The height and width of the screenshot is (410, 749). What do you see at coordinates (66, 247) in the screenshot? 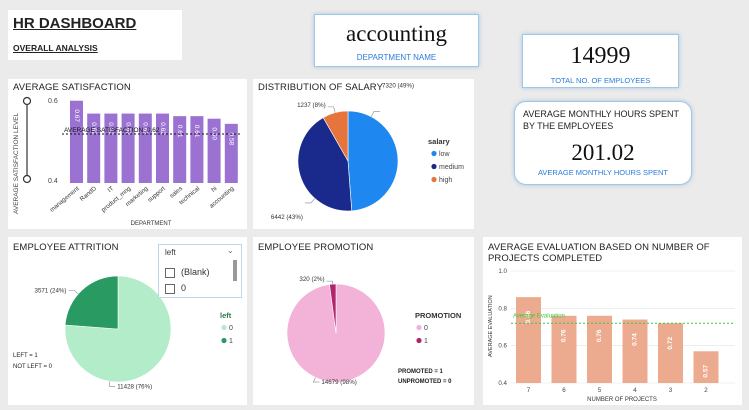
I see `attrition-title: EMPLOYEE ATTRITION` at bounding box center [66, 247].